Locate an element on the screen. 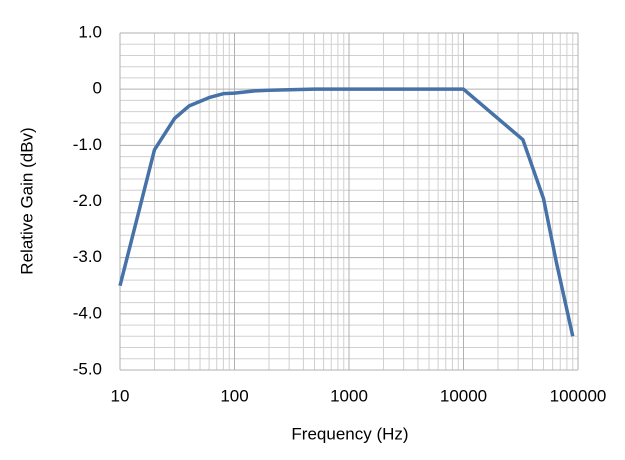 The width and height of the screenshot is (625, 460). y-tick-label: 1.0 is located at coordinates (90, 31).